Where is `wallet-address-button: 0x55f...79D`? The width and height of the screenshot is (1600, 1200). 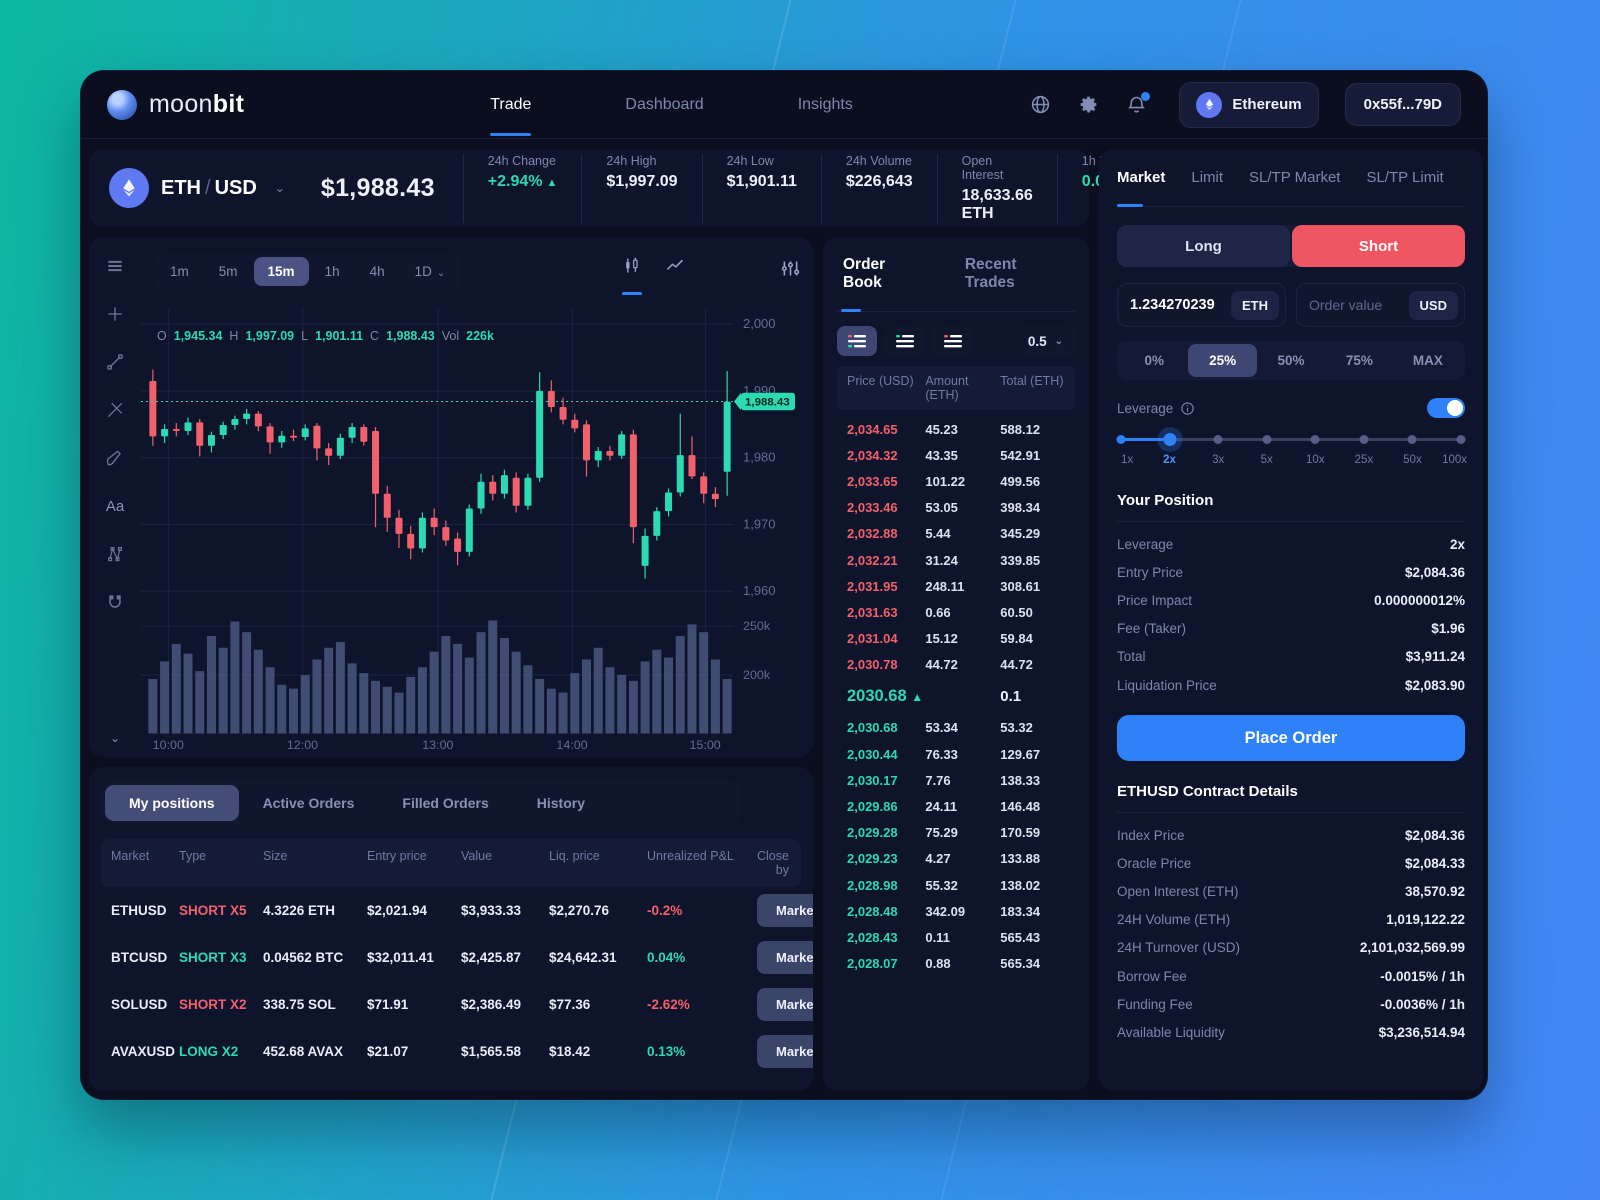
wallet-address-button: 0x55f...79D is located at coordinates (1402, 104).